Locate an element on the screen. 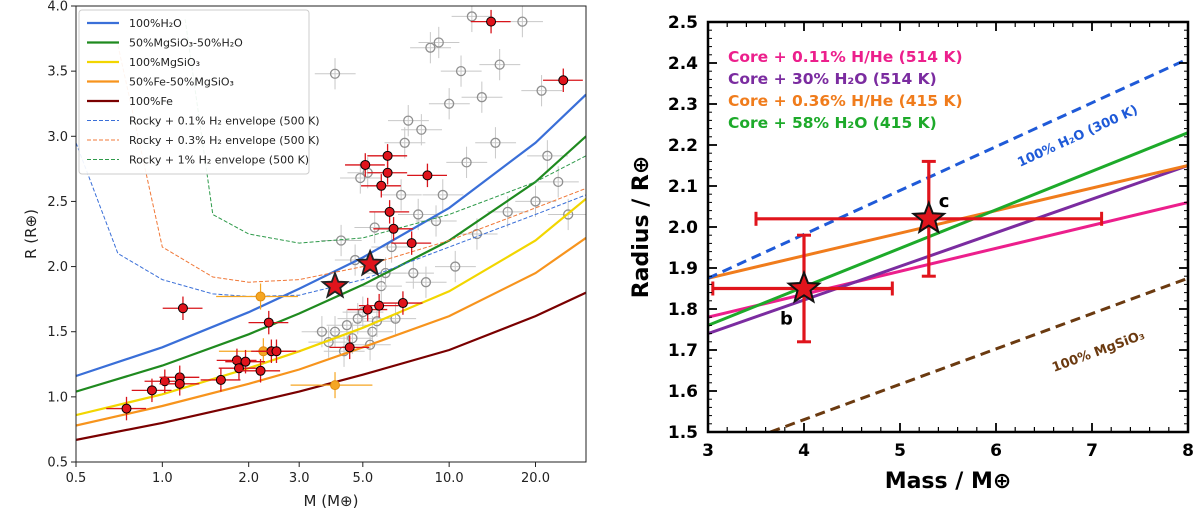 This screenshot has height=520, width=1200. y-tick-label: 1.5 is located at coordinates (683, 433).